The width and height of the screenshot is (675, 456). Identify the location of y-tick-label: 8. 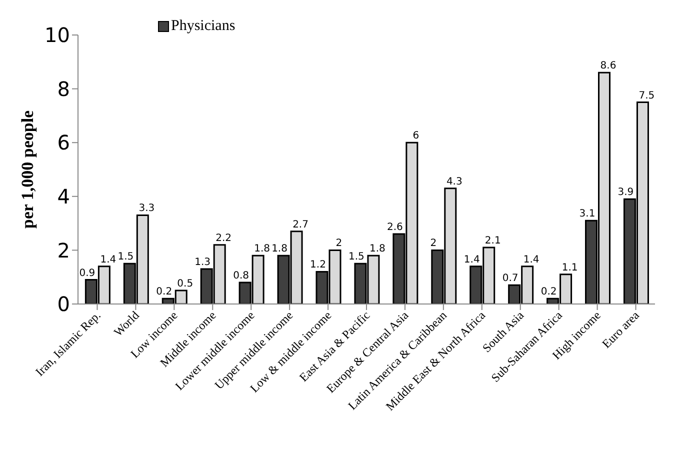
(63, 88).